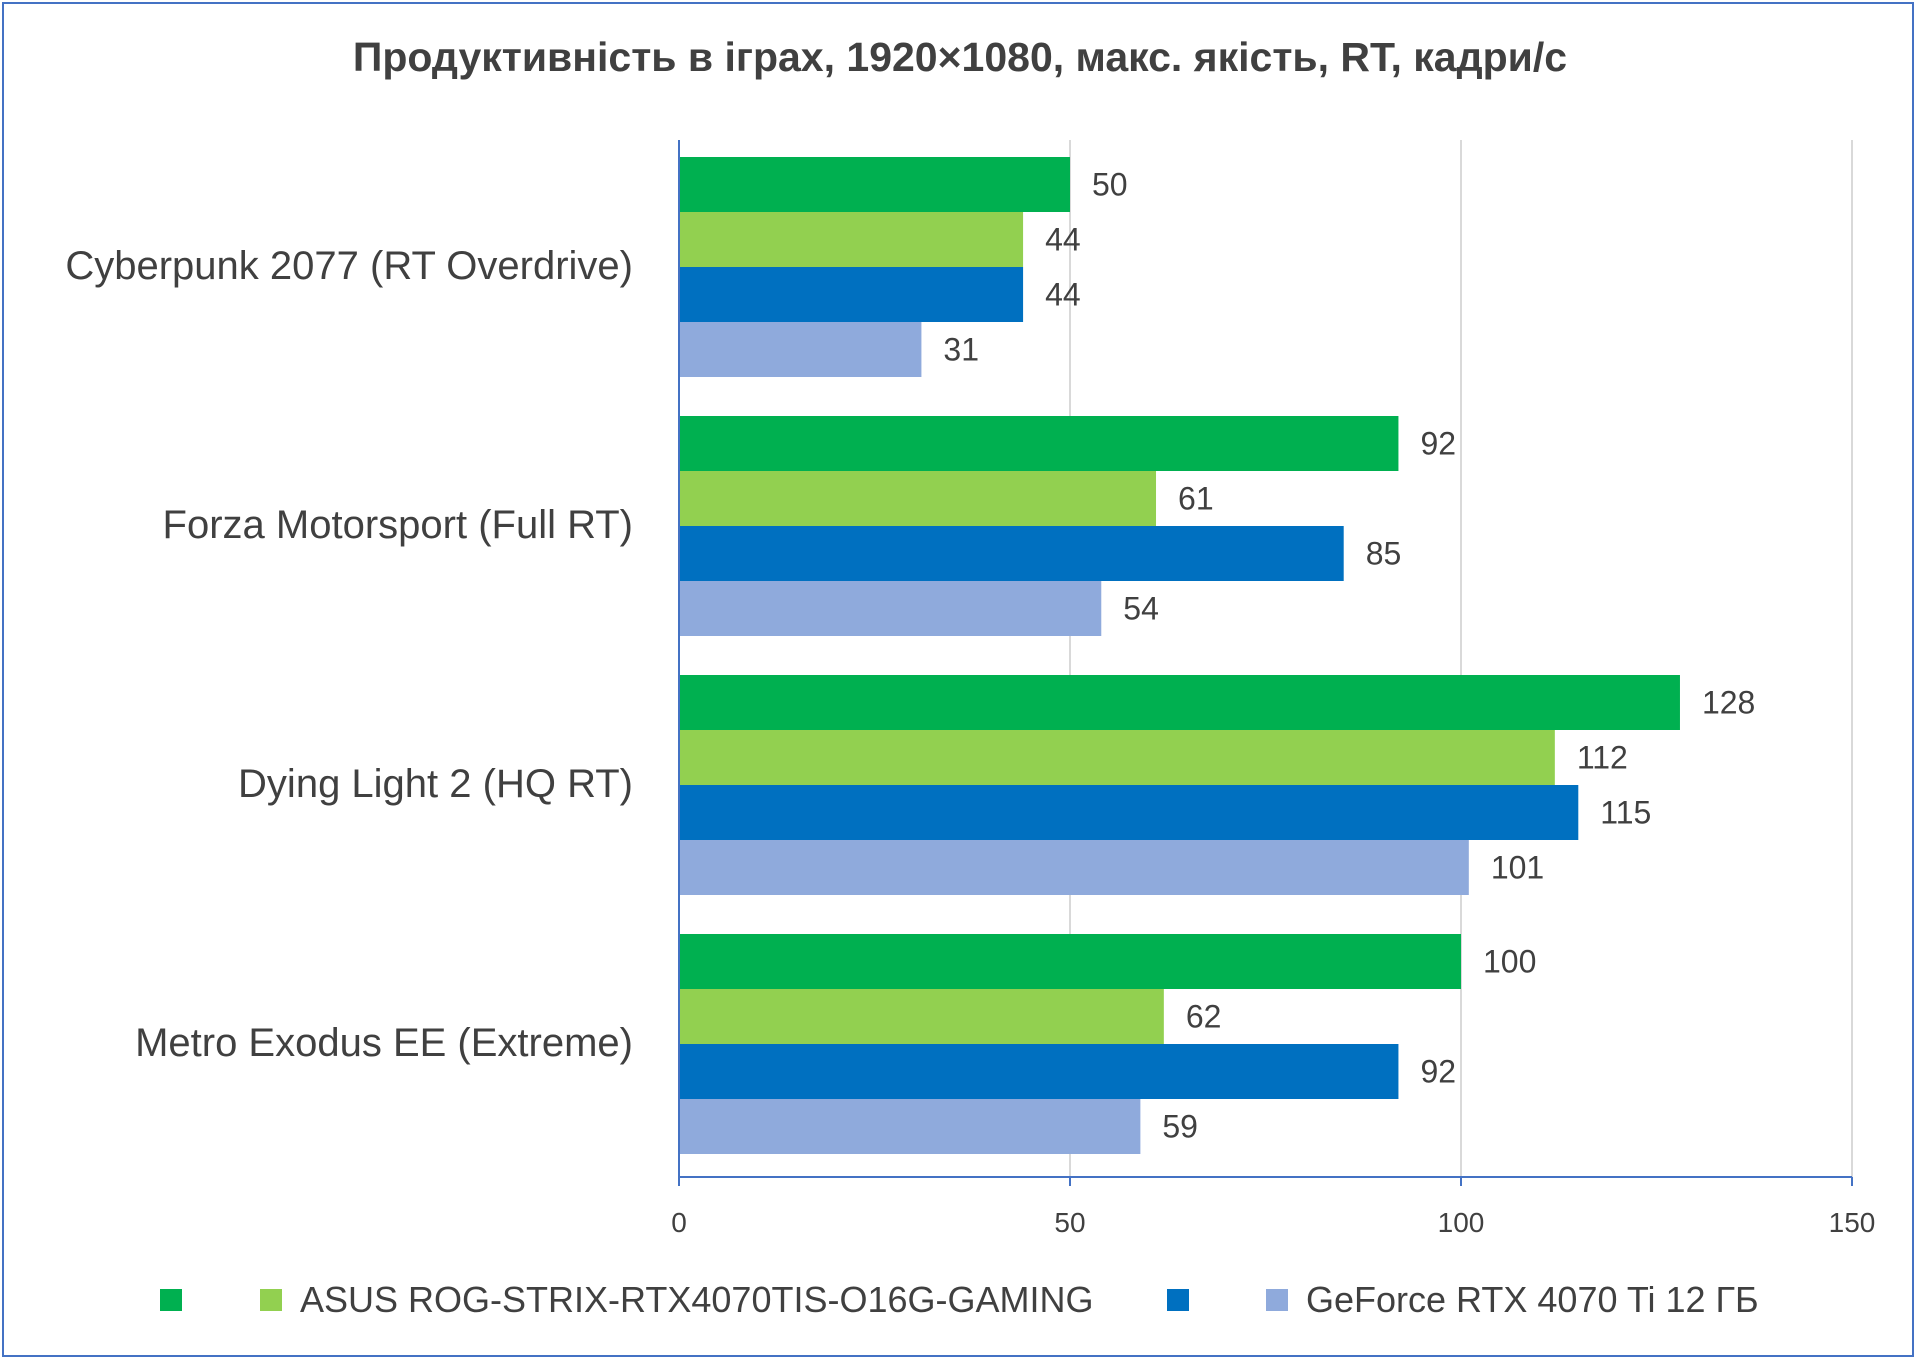 This screenshot has width=1920, height=1363. What do you see at coordinates (1852, 1222) in the screenshot?
I see `x-tick-label-150: 150` at bounding box center [1852, 1222].